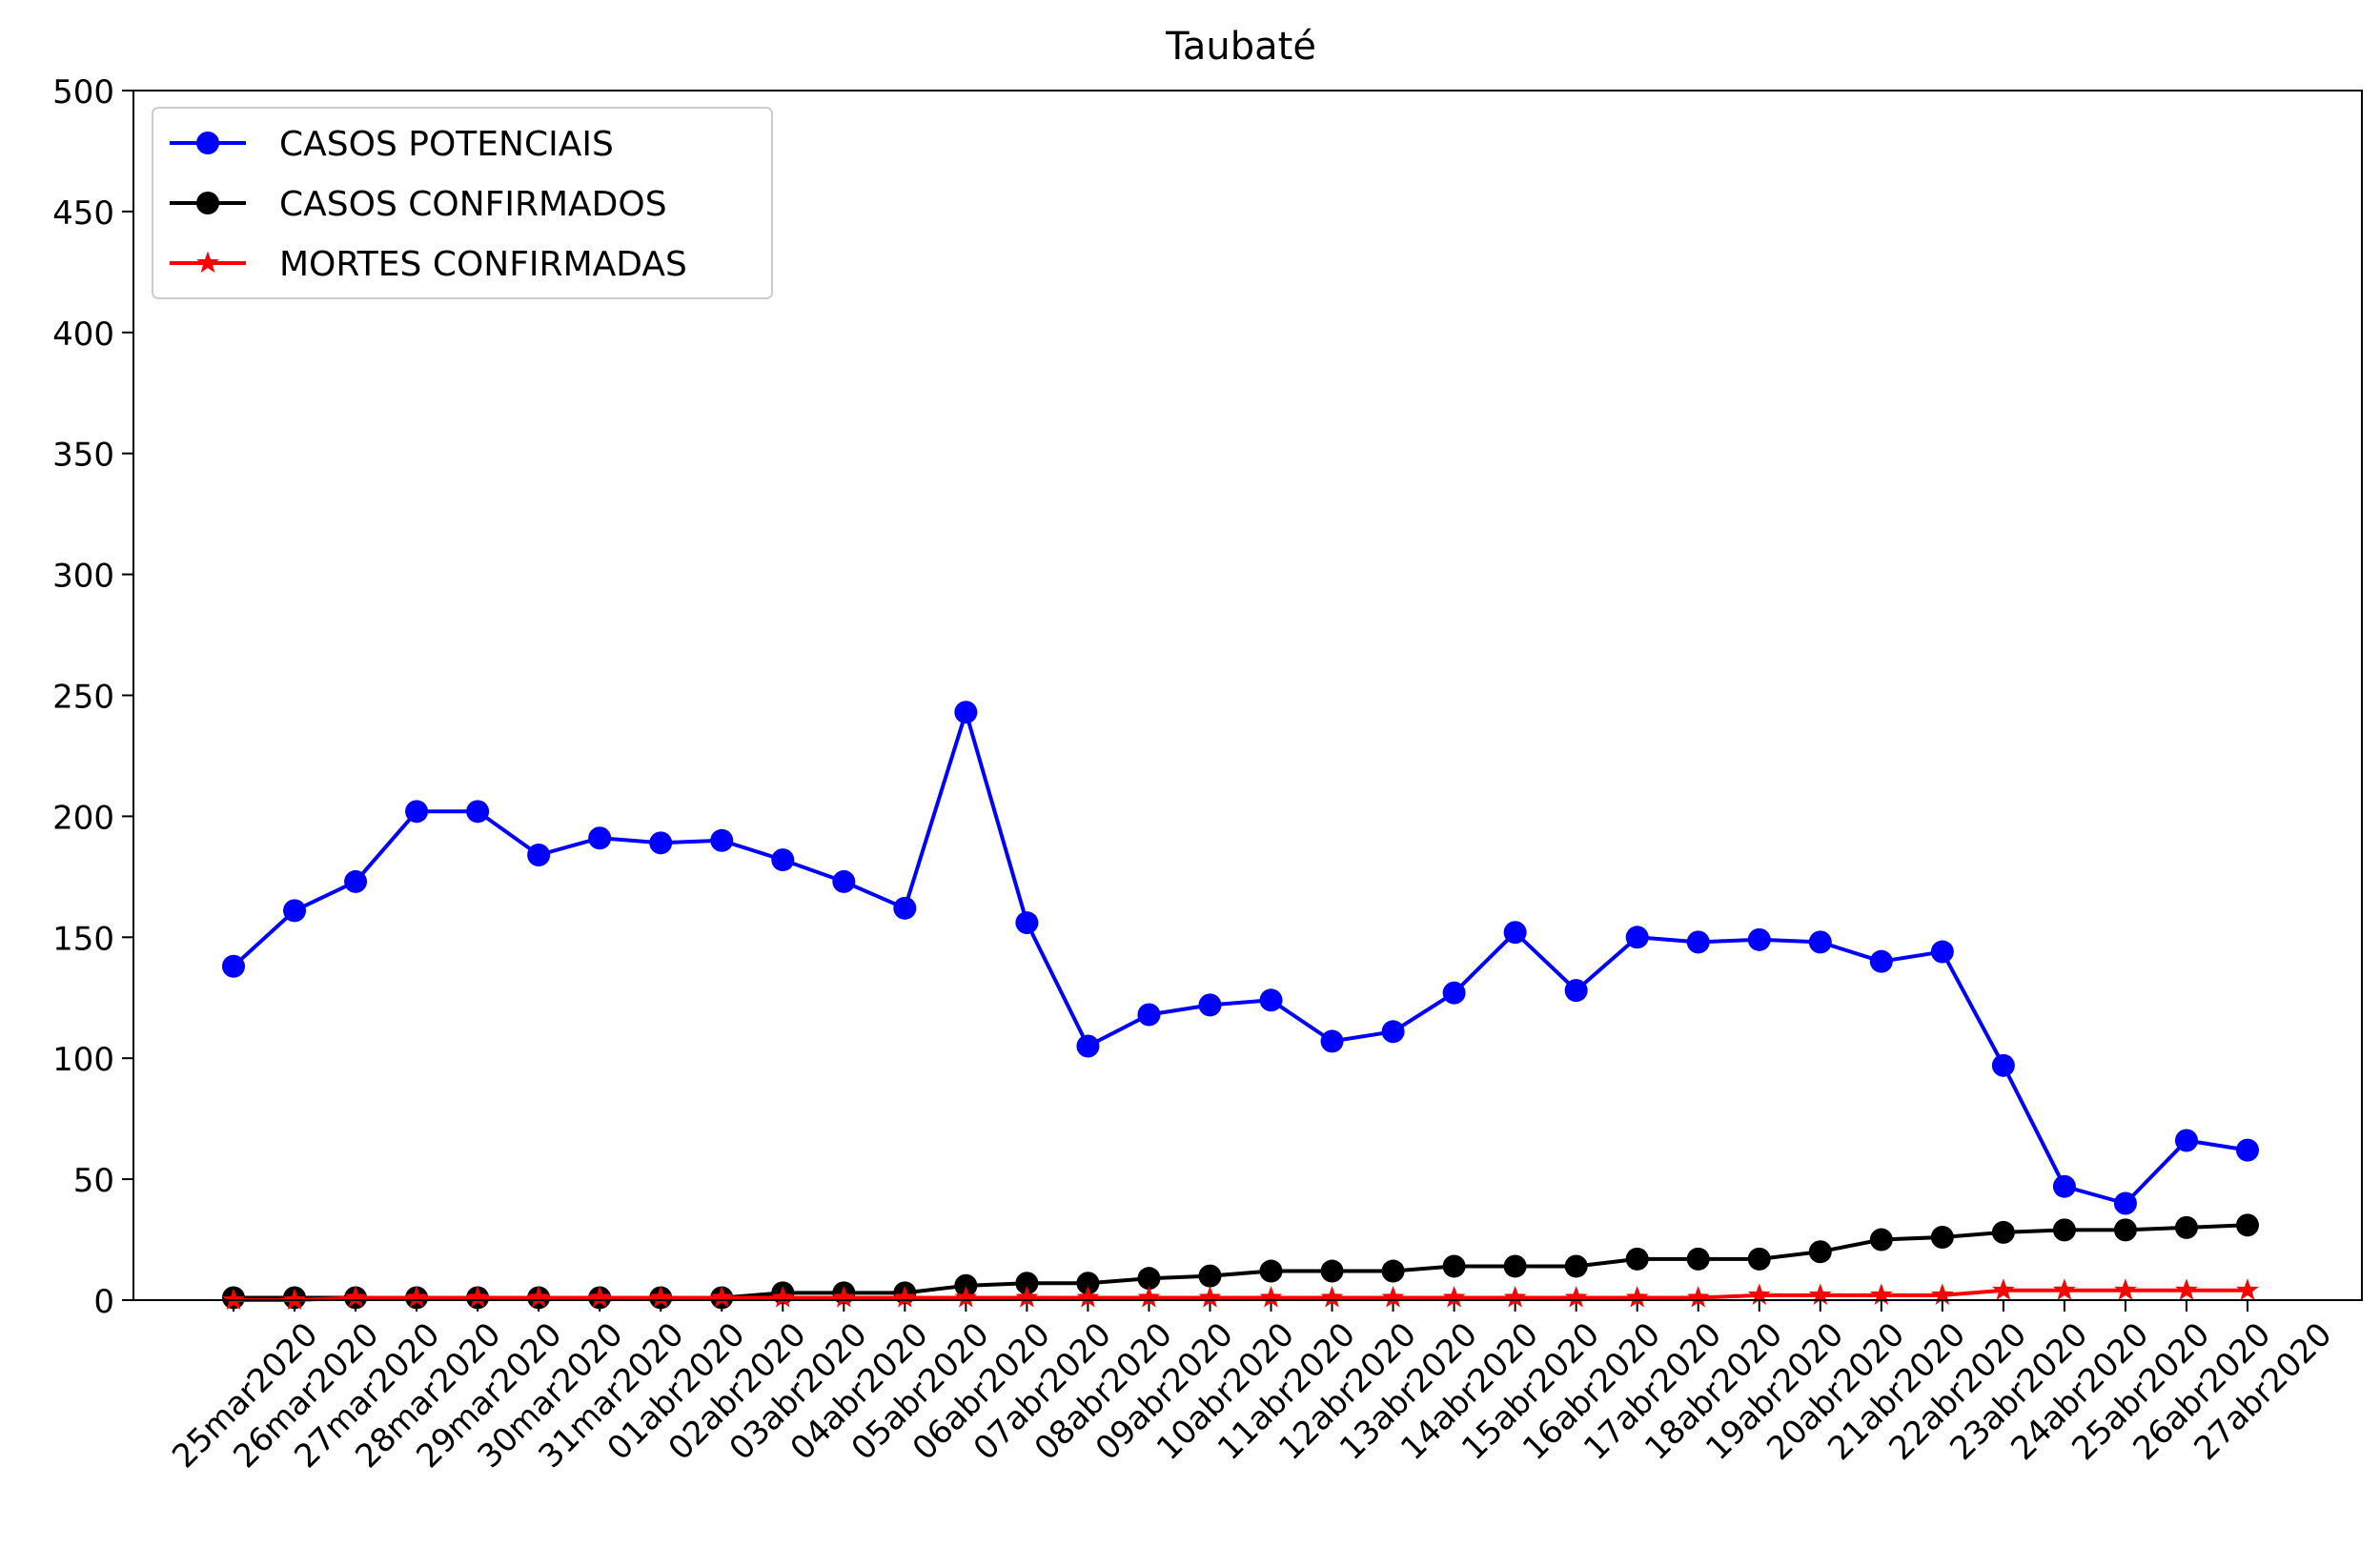  Describe the element at coordinates (83, 698) in the screenshot. I see `y-tick-label: 250` at that location.